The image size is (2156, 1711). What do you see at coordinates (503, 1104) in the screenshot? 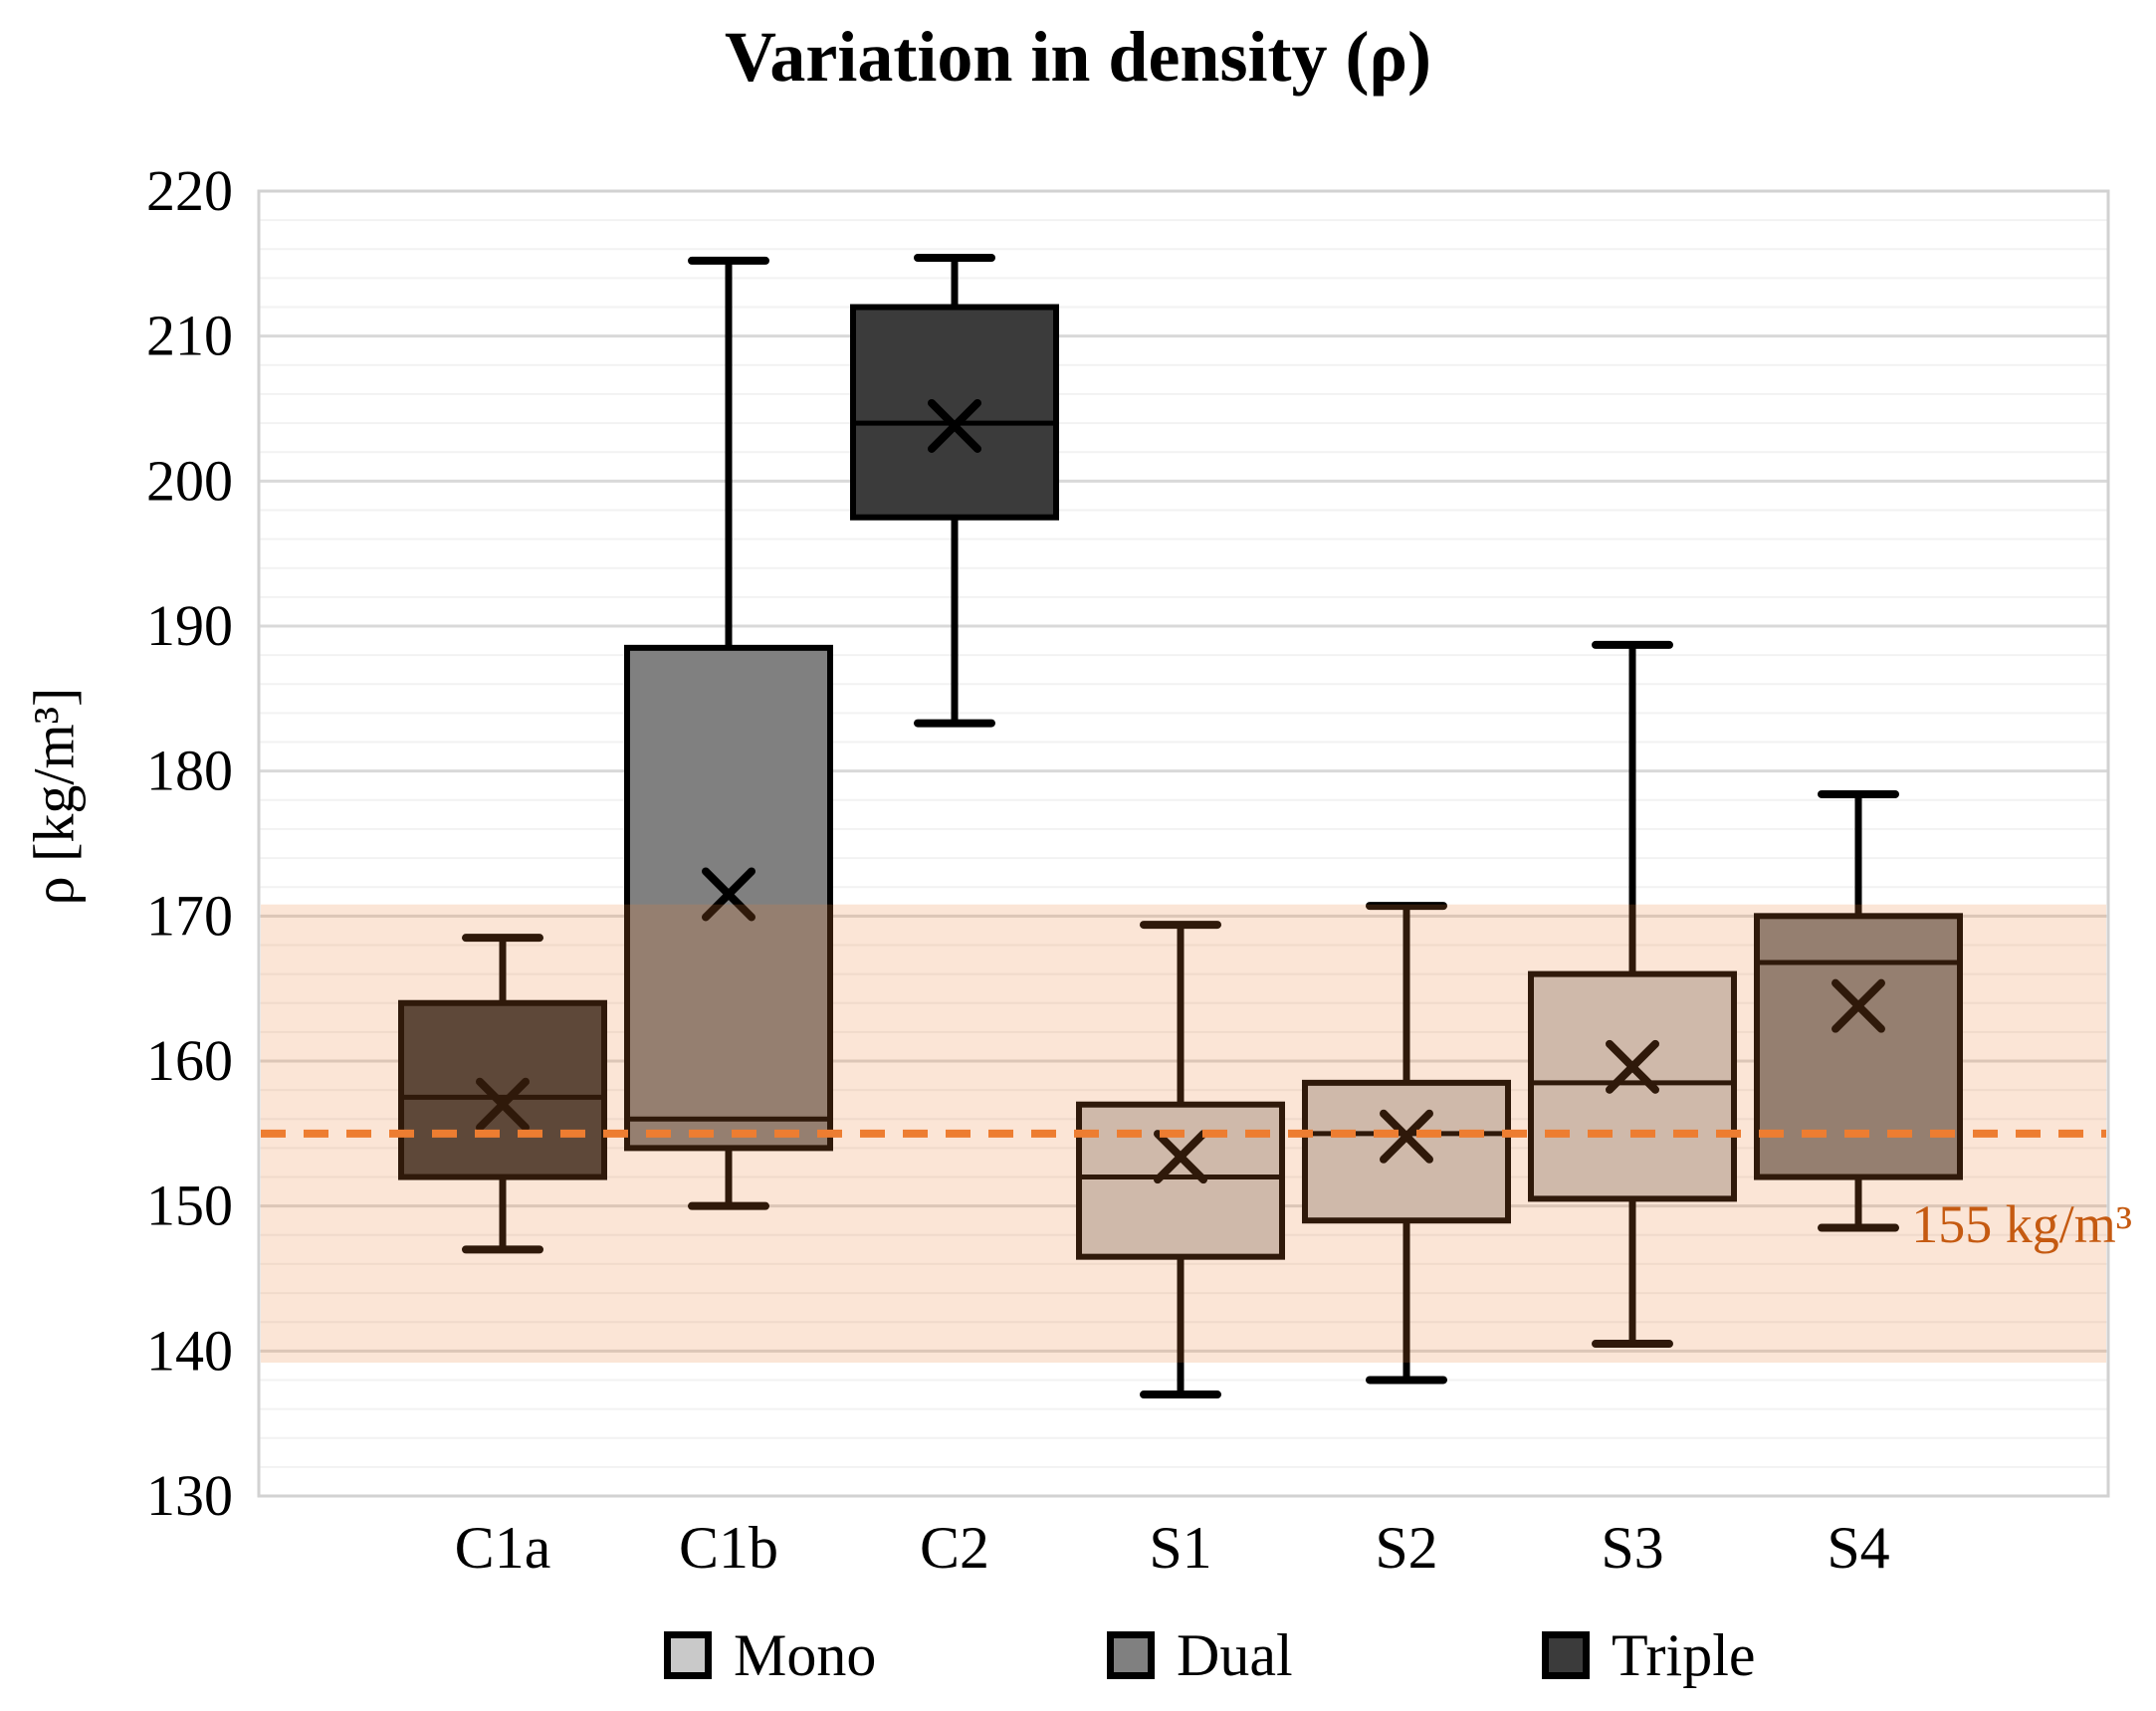
I see `mean-marker-C1a` at bounding box center [503, 1104].